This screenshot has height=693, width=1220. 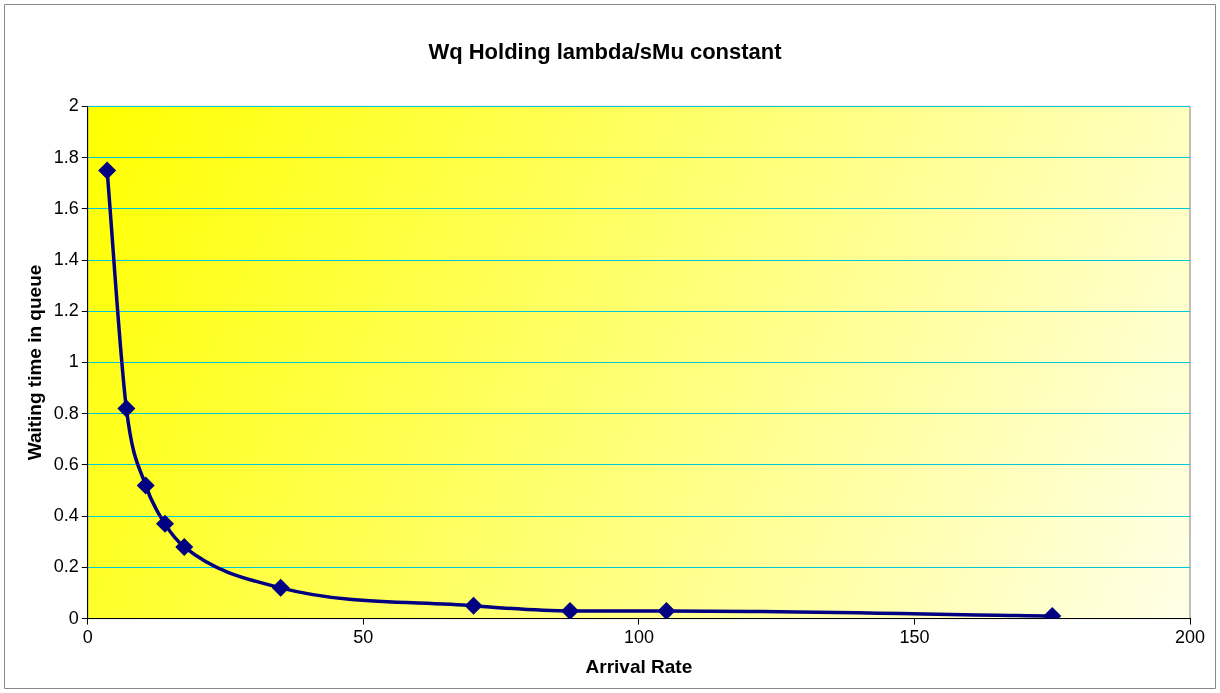 I want to click on y-tick-label: 0.6, so click(x=66, y=463).